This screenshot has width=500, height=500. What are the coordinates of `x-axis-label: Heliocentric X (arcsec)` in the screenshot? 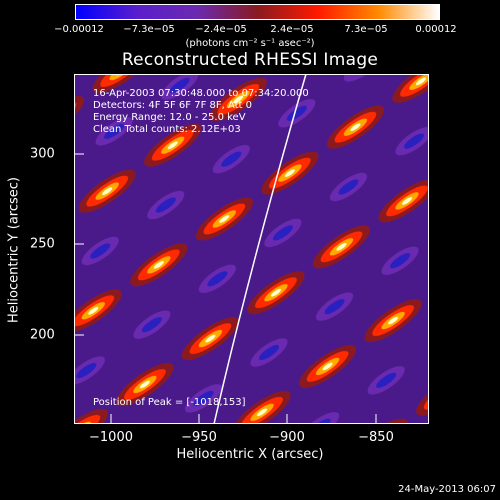 It's located at (250, 454).